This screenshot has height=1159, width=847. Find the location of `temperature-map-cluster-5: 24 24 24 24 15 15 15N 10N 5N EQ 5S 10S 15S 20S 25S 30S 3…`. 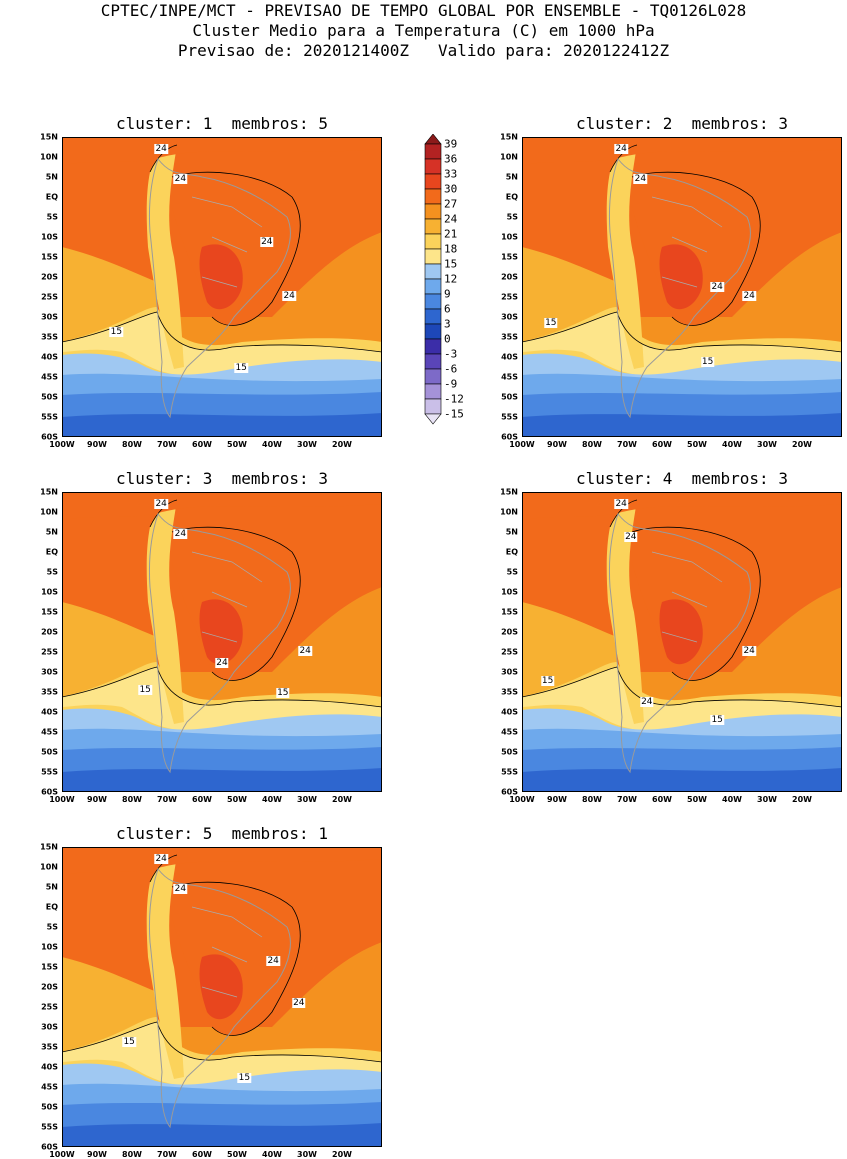

temperature-map-cluster-5: 24 24 24 24 15 15 15N 10N 5N EQ 5S 10S 15S 20S 25S 30S 3… is located at coordinates (211, 1001).